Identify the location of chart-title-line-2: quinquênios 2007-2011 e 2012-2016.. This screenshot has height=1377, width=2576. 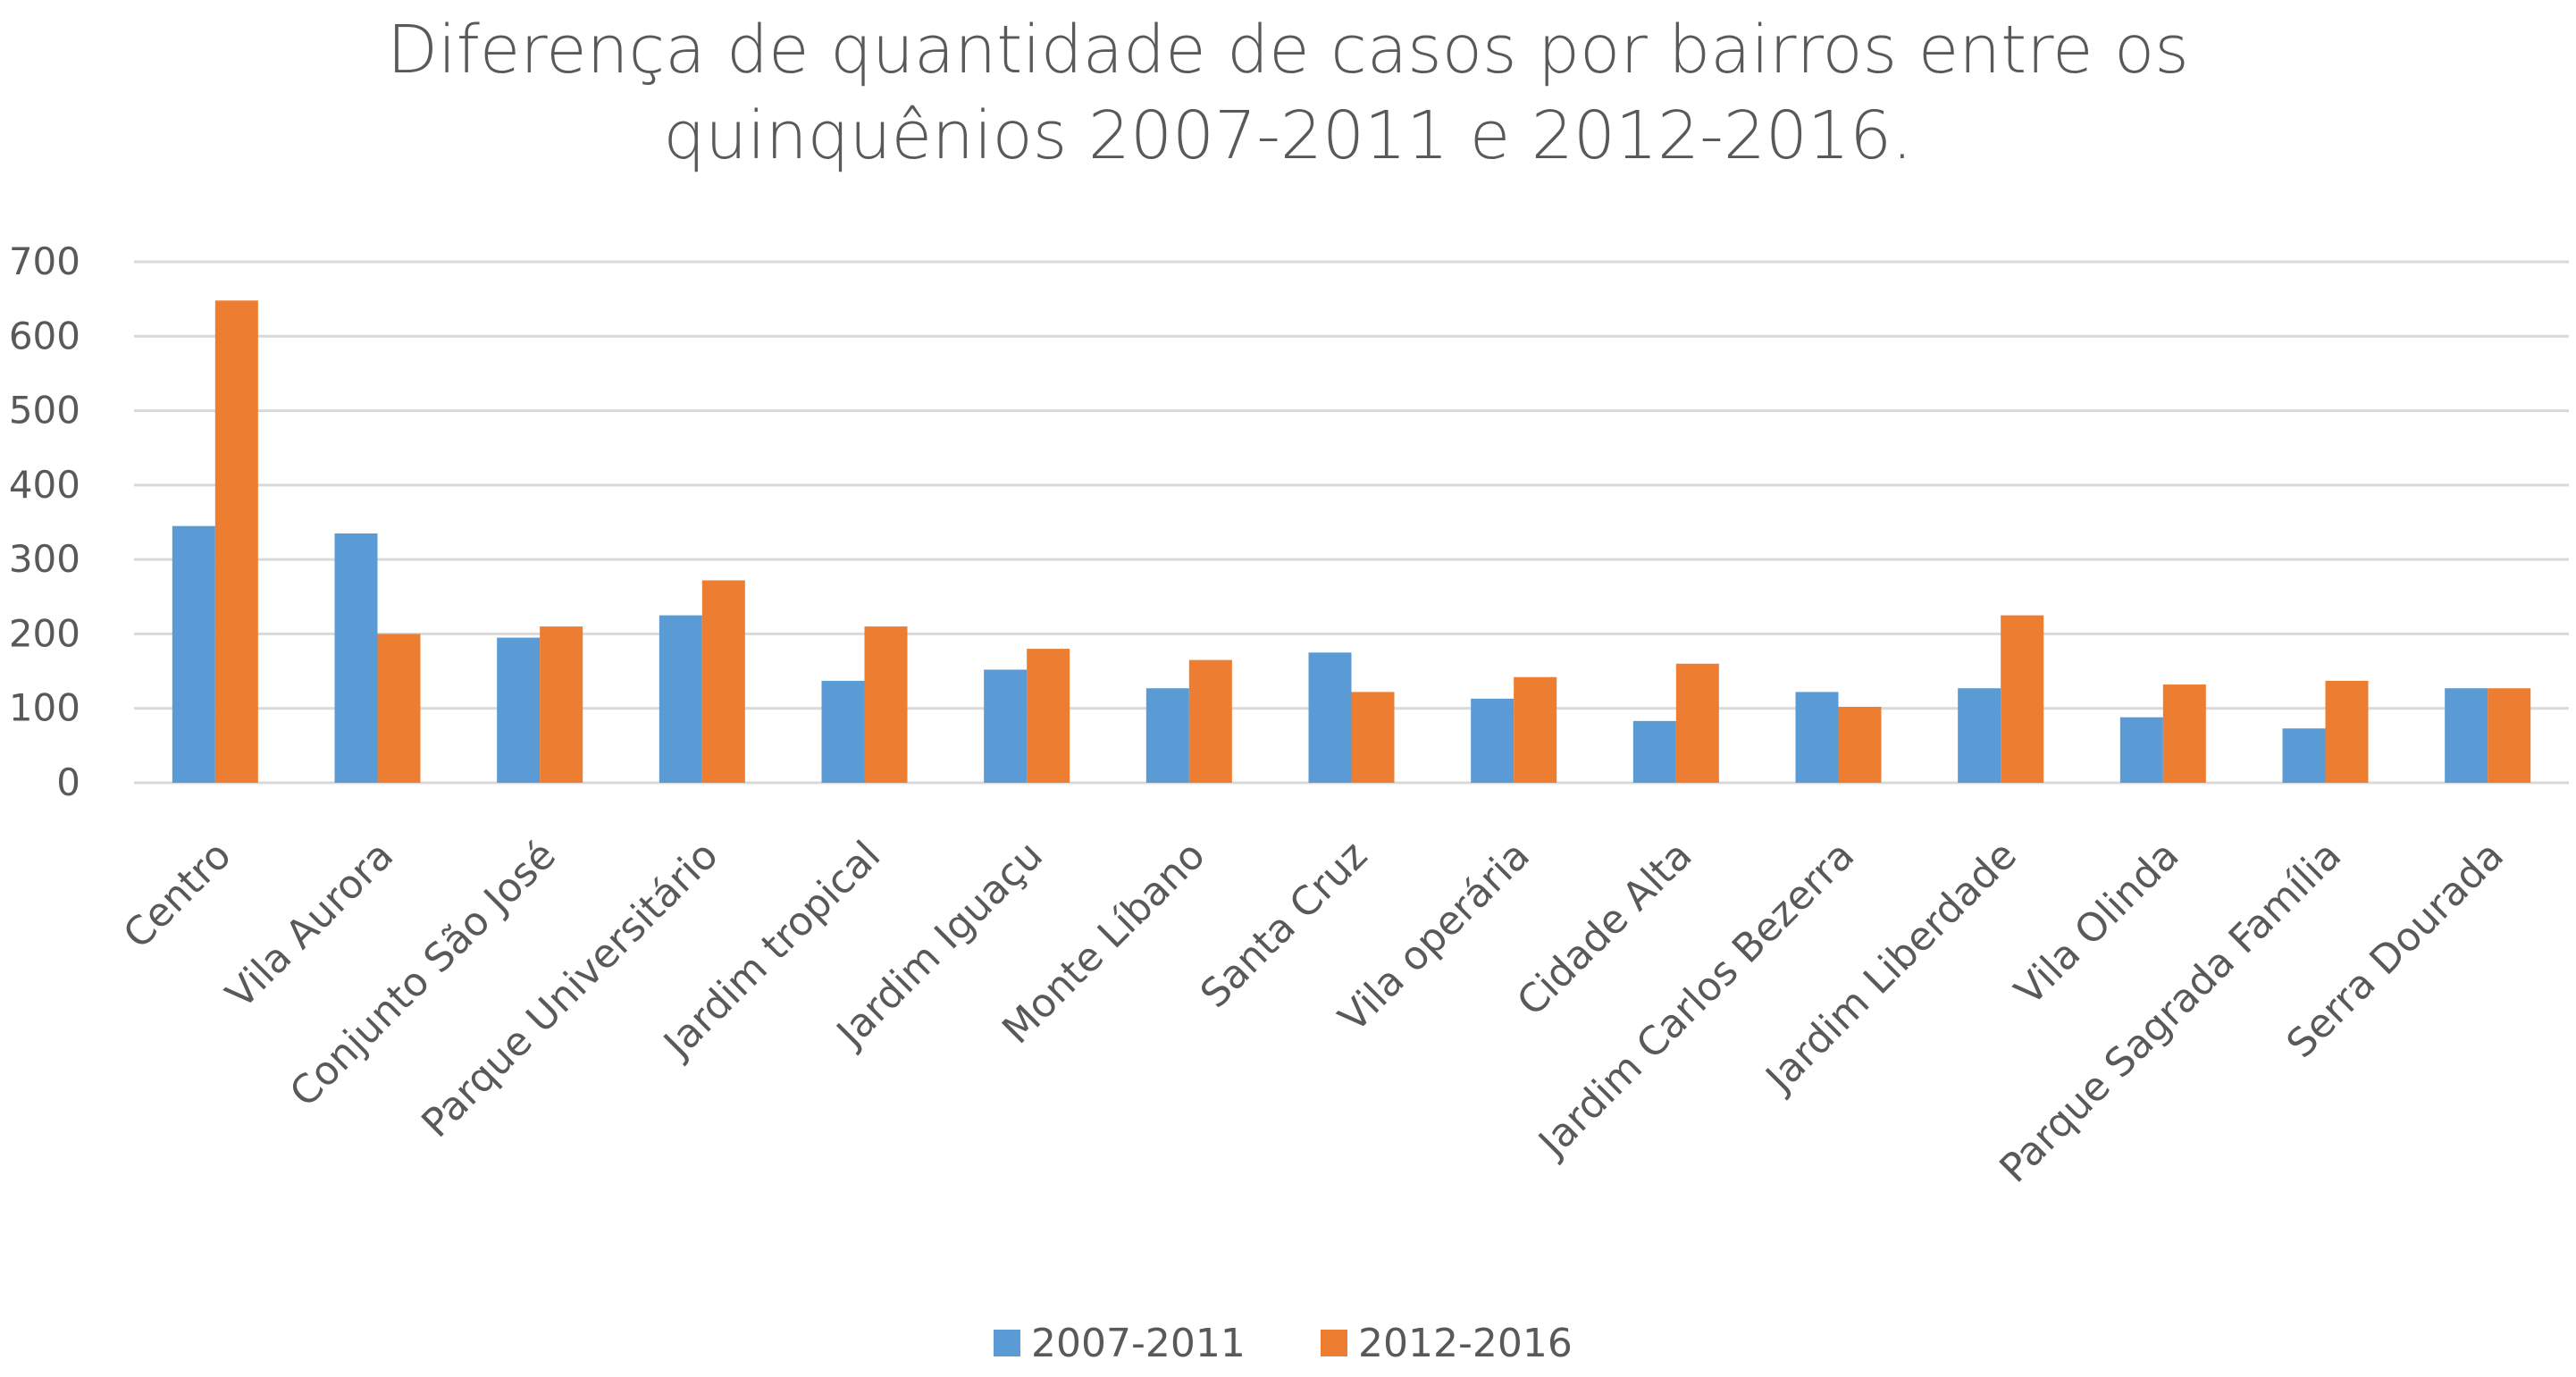
(1288, 136).